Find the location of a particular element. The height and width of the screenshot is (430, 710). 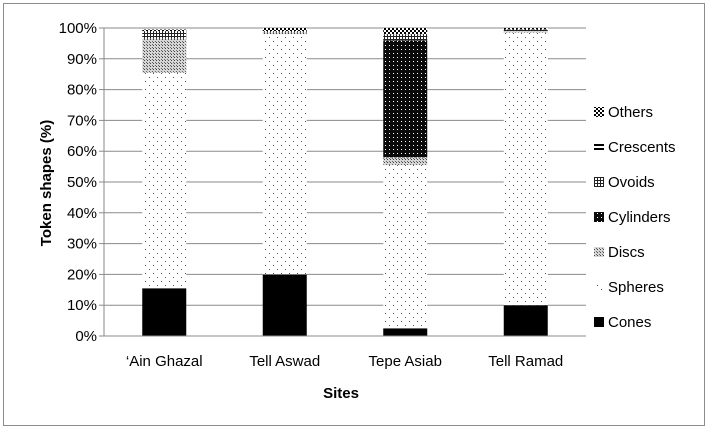

legend-label-spheres: Spheres is located at coordinates (636, 287).